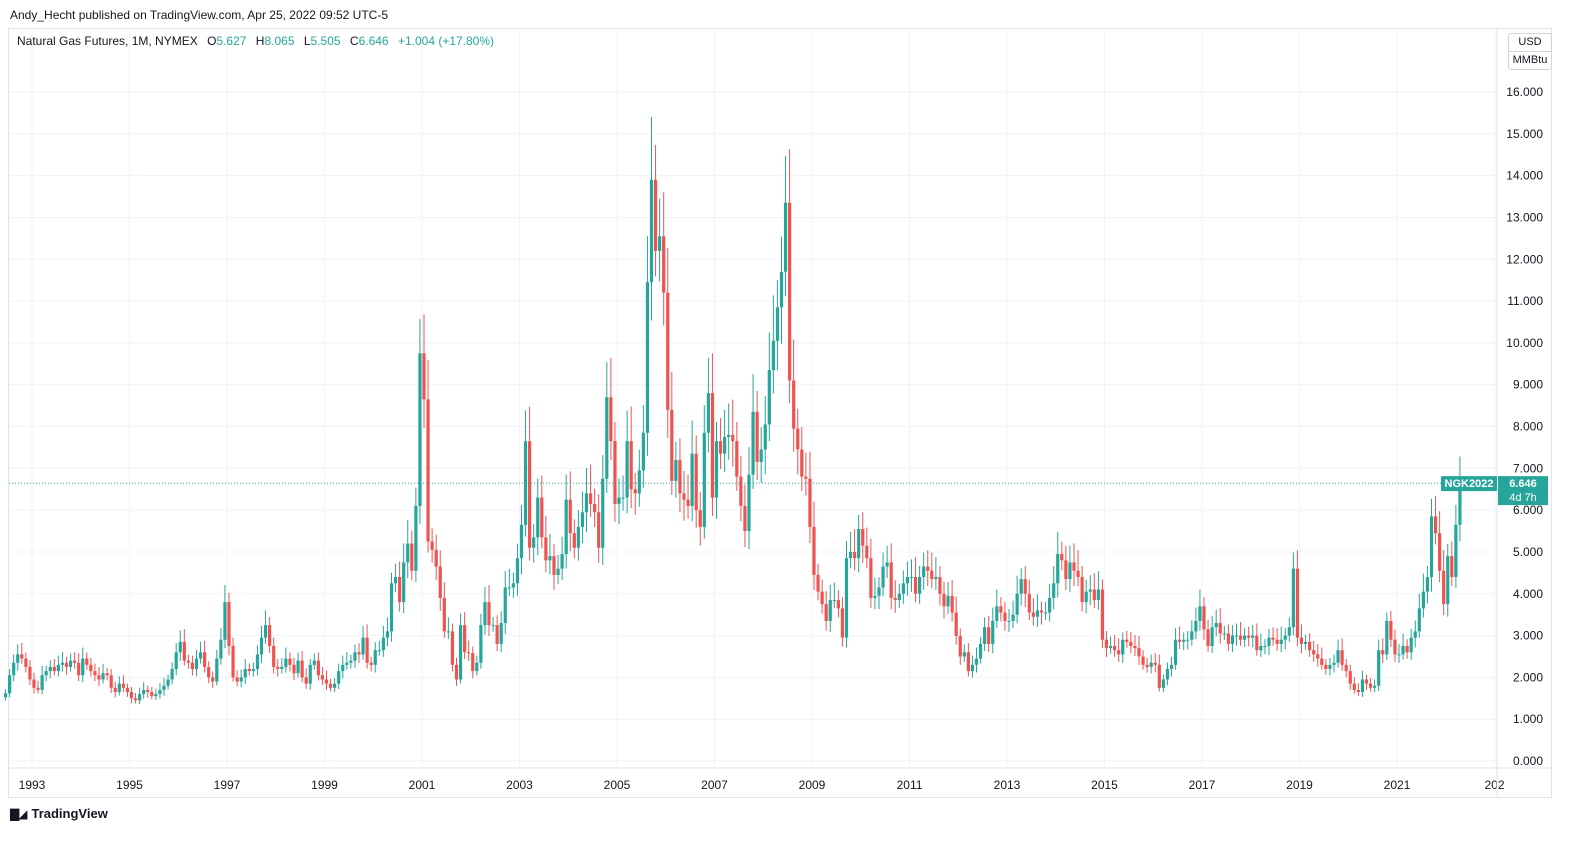 This screenshot has width=1594, height=845. Describe the element at coordinates (519, 785) in the screenshot. I see `x-tick-label: 2003` at that location.